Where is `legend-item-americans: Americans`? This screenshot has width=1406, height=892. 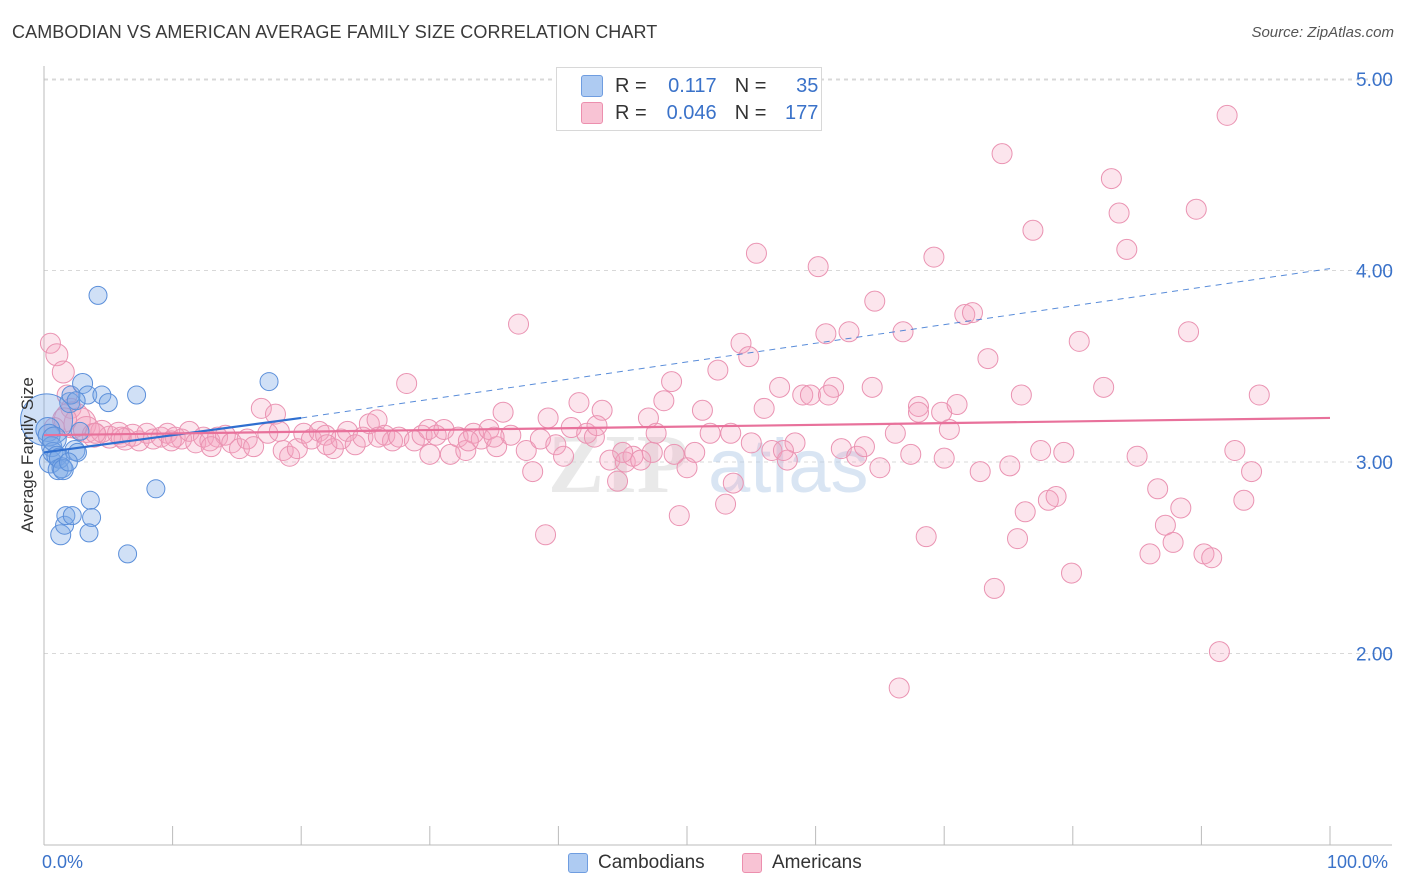 legend-item-americans: Americans is located at coordinates (802, 863).